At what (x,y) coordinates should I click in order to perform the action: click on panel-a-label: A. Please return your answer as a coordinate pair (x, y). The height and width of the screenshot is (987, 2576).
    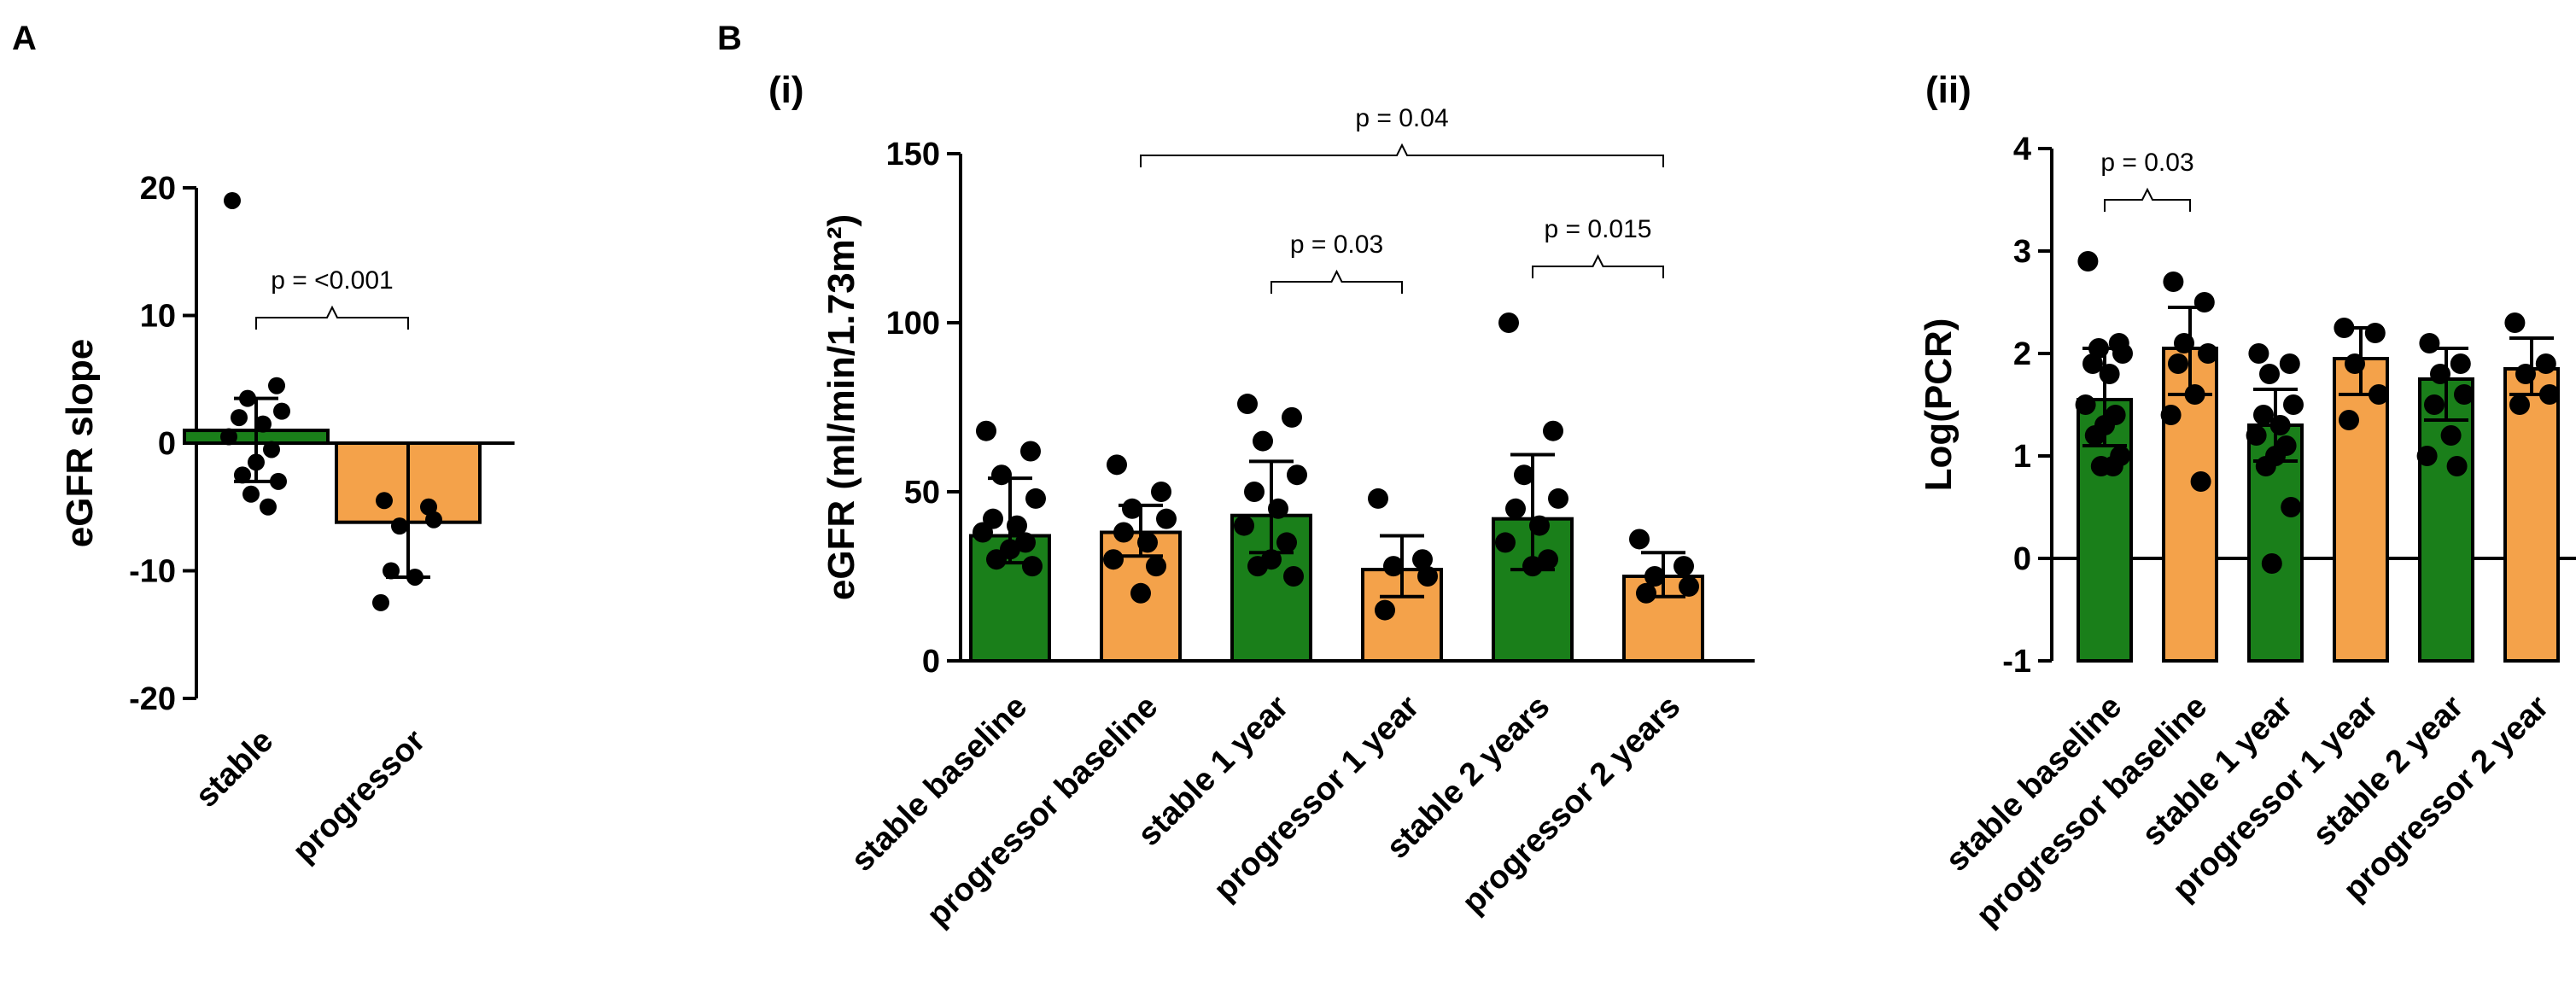
    Looking at the image, I should click on (24, 38).